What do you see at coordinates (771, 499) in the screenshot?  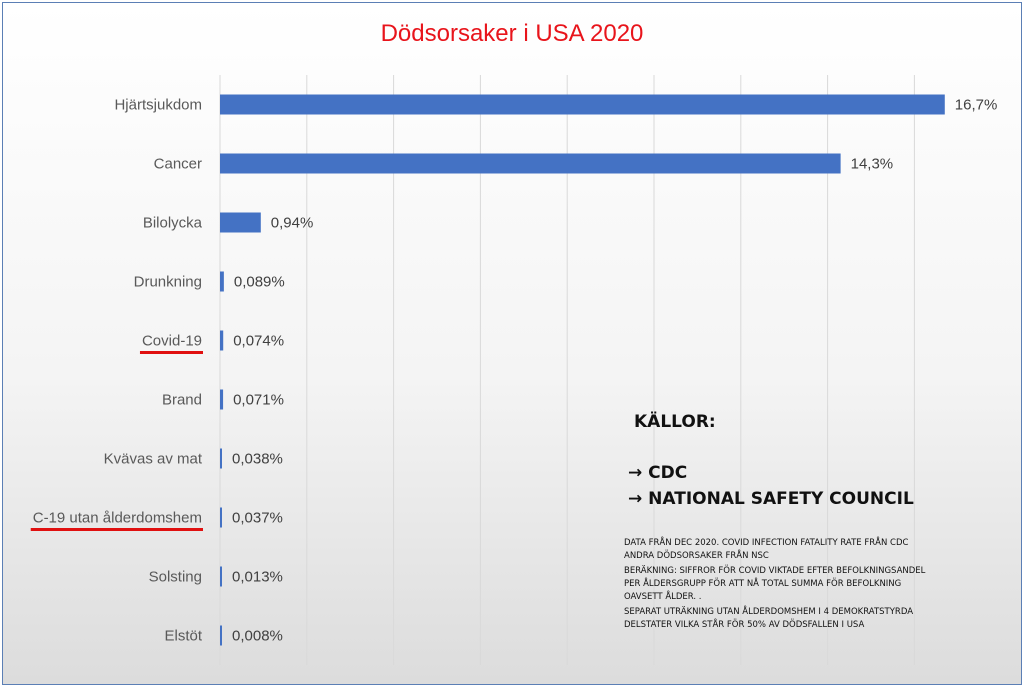 I see `source-nsc: → NATIONAL SAFETY COUNCIL` at bounding box center [771, 499].